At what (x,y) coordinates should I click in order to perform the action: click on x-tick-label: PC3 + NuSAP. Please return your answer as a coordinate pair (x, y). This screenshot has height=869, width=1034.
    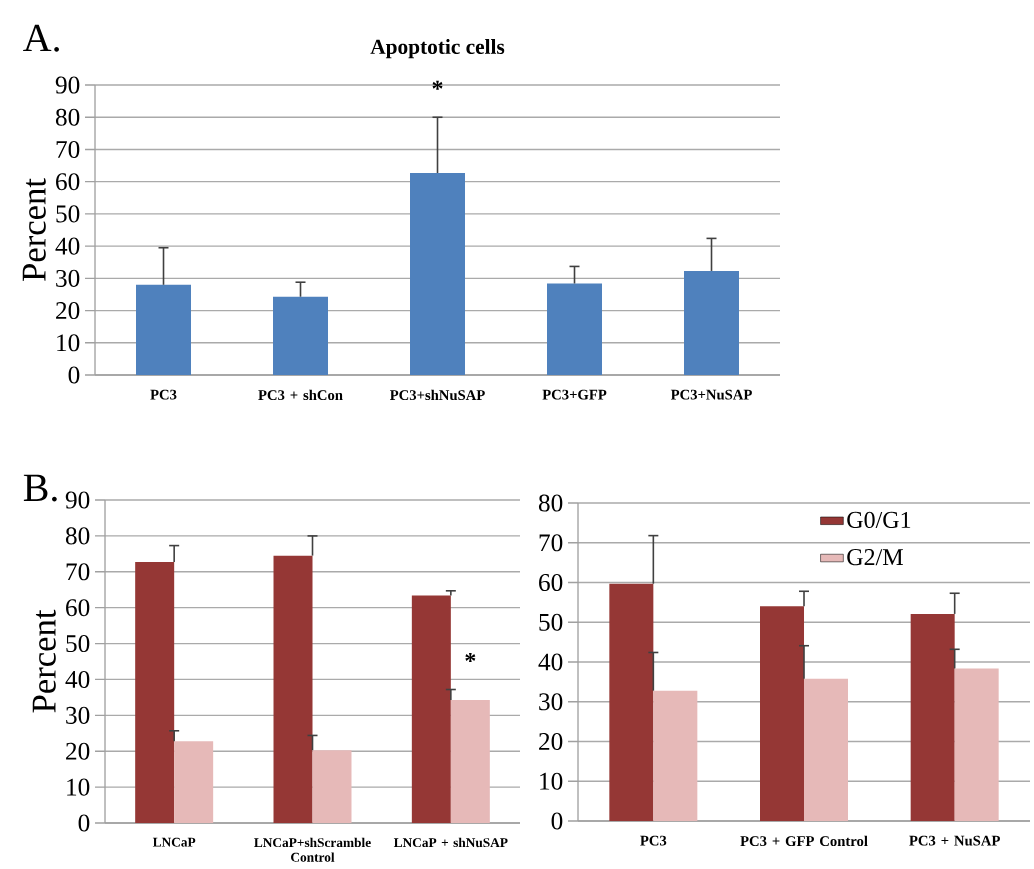
    Looking at the image, I should click on (954, 840).